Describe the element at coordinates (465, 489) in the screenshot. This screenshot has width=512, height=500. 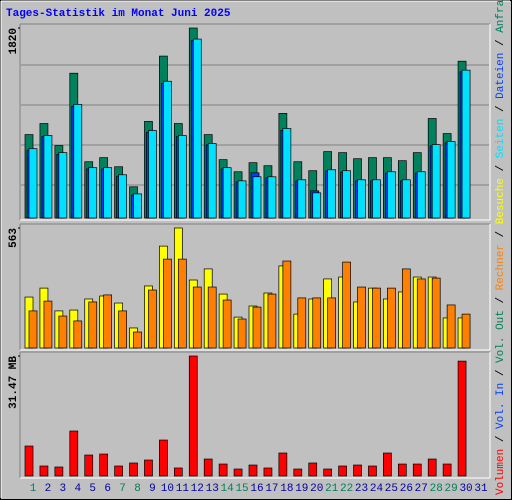
I see `x-tick-label: 30` at that location.